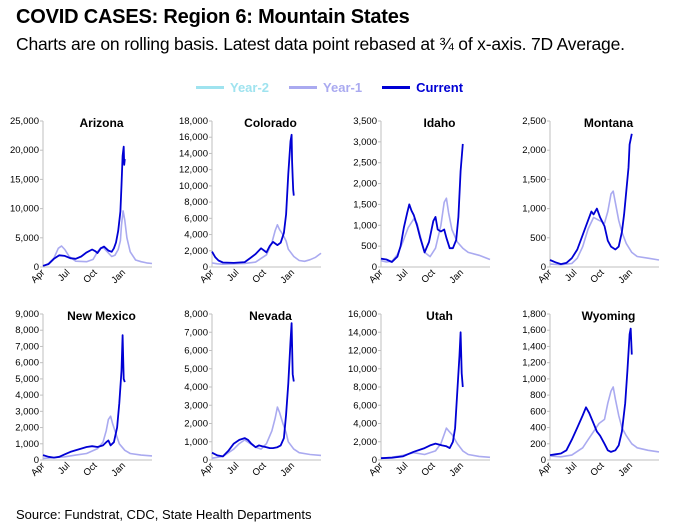 This screenshot has width=682, height=530. Describe the element at coordinates (362, 332) in the screenshot. I see `y-tick-label: 14,000` at that location.